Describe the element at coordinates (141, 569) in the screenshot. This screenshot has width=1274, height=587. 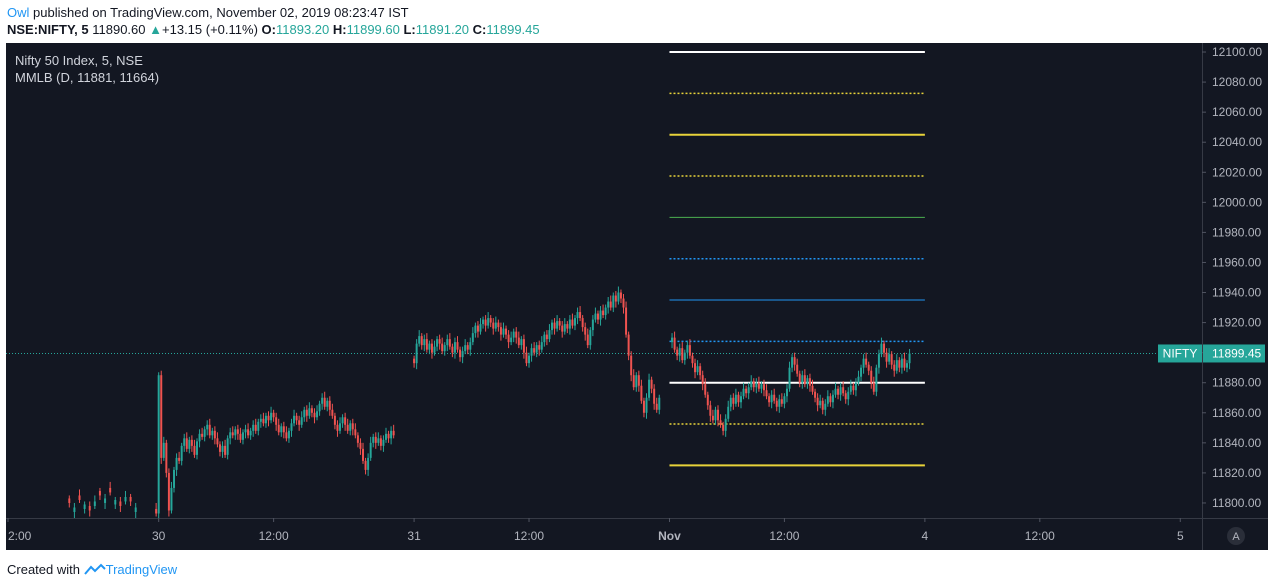
I see `tradingview-link: TradingView` at that location.